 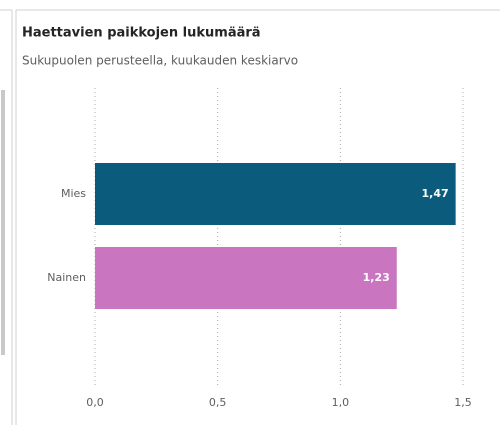 What do you see at coordinates (73, 193) in the screenshot?
I see `category-label: Mies` at bounding box center [73, 193].